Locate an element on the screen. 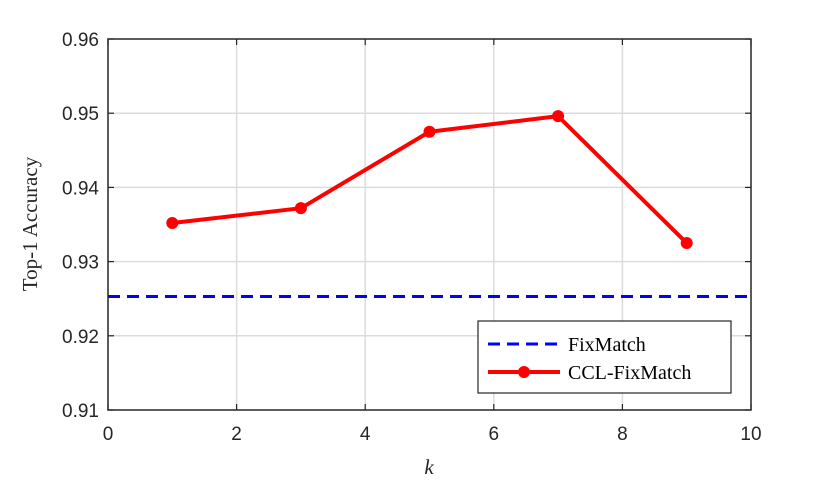 This screenshot has width=830, height=486. x-tick-label: 4 is located at coordinates (365, 434).